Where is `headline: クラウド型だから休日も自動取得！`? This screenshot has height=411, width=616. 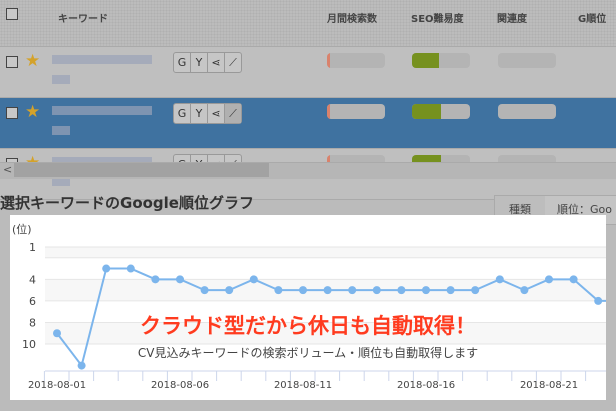
headline: クラウド型だから休日も自動取得！ is located at coordinates (308, 326).